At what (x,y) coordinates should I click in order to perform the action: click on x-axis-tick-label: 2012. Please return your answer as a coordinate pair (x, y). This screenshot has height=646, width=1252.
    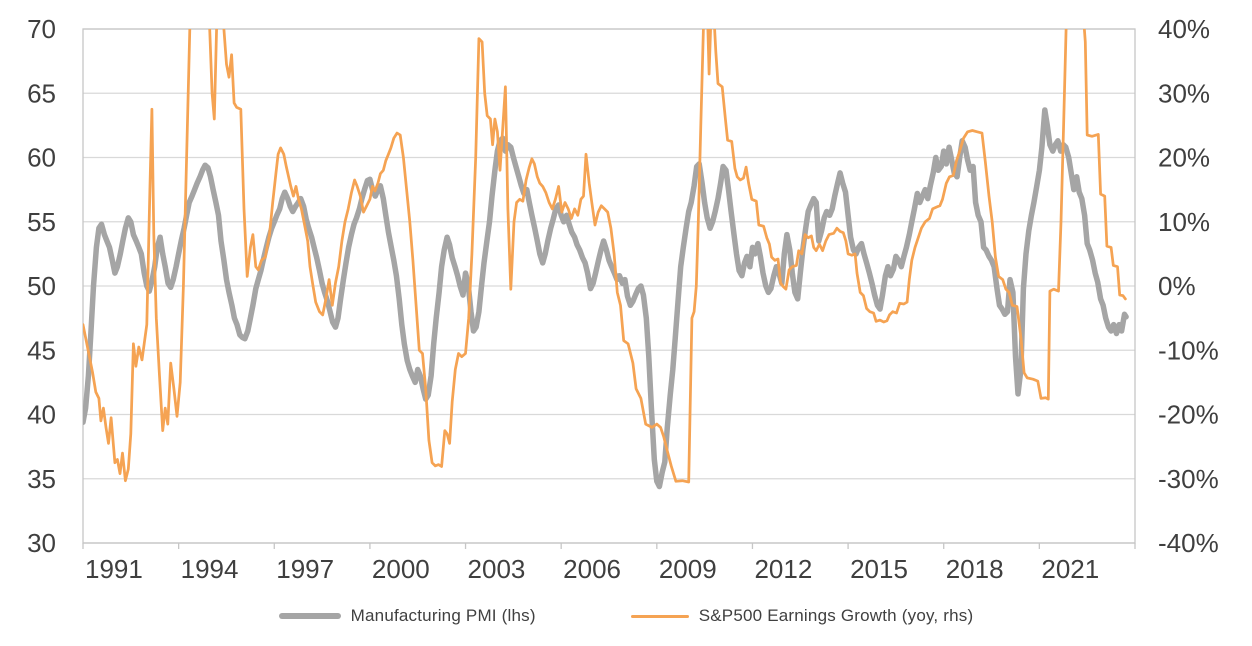
    Looking at the image, I should click on (783, 569).